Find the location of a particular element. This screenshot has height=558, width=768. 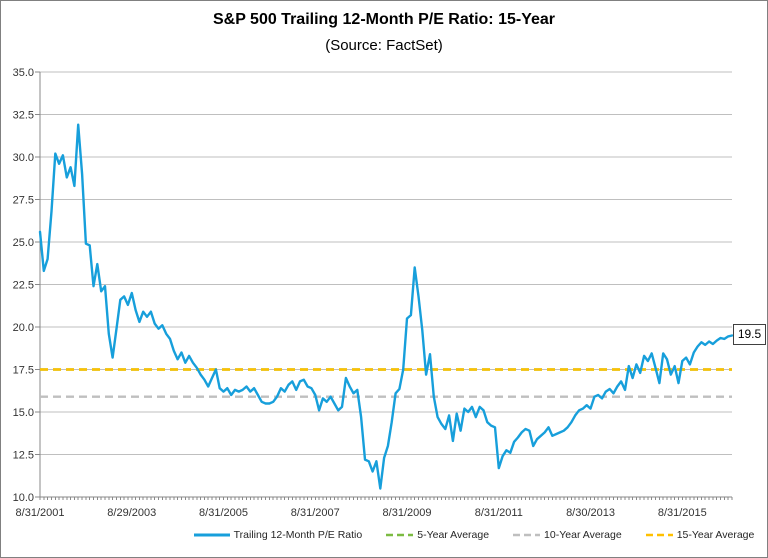

legend-label: Trailing 12-Month P/E Ratio is located at coordinates (298, 535).